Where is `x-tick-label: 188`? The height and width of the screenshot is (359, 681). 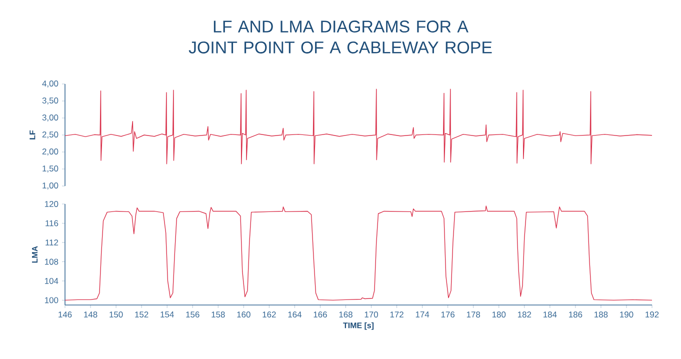 x-tick-label: 188 is located at coordinates (601, 315).